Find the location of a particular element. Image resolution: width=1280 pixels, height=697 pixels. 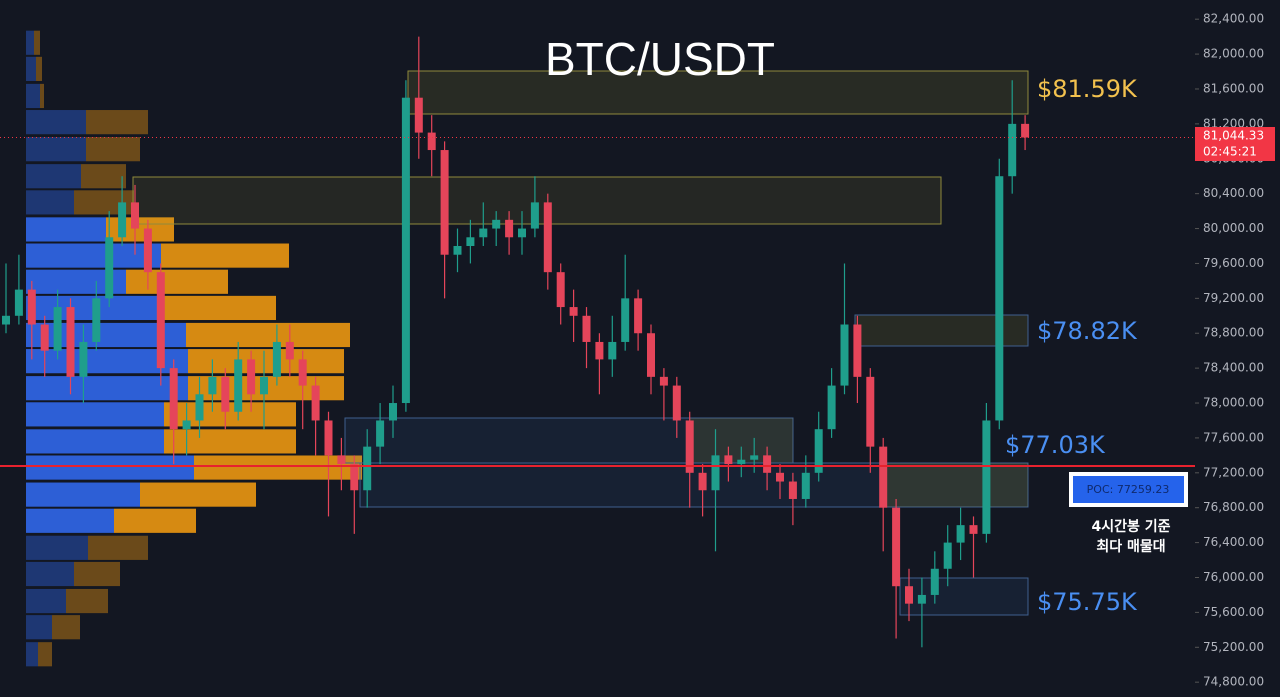

chart-title: BTC/USDT is located at coordinates (660, 59).